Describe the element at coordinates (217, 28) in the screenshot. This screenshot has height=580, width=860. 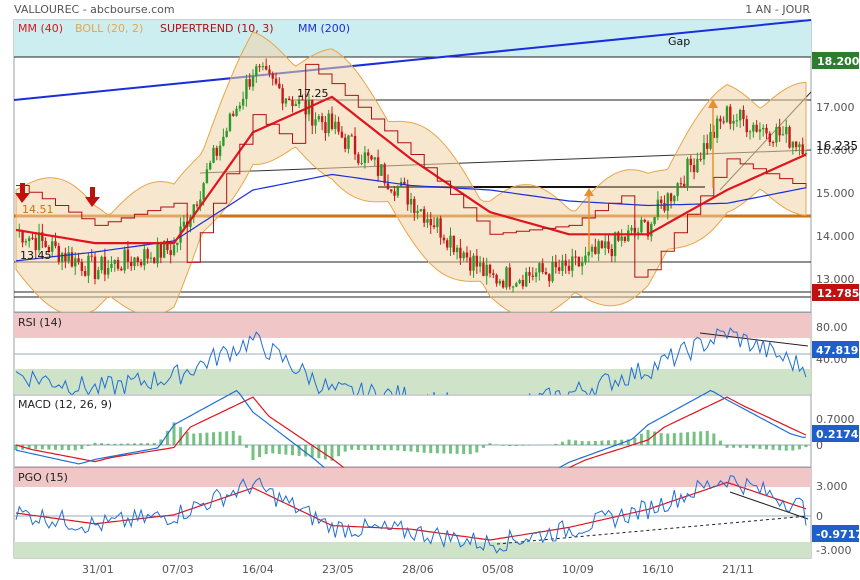
I see `legend-supertrend: SUPERTREND (10, 3)` at that location.